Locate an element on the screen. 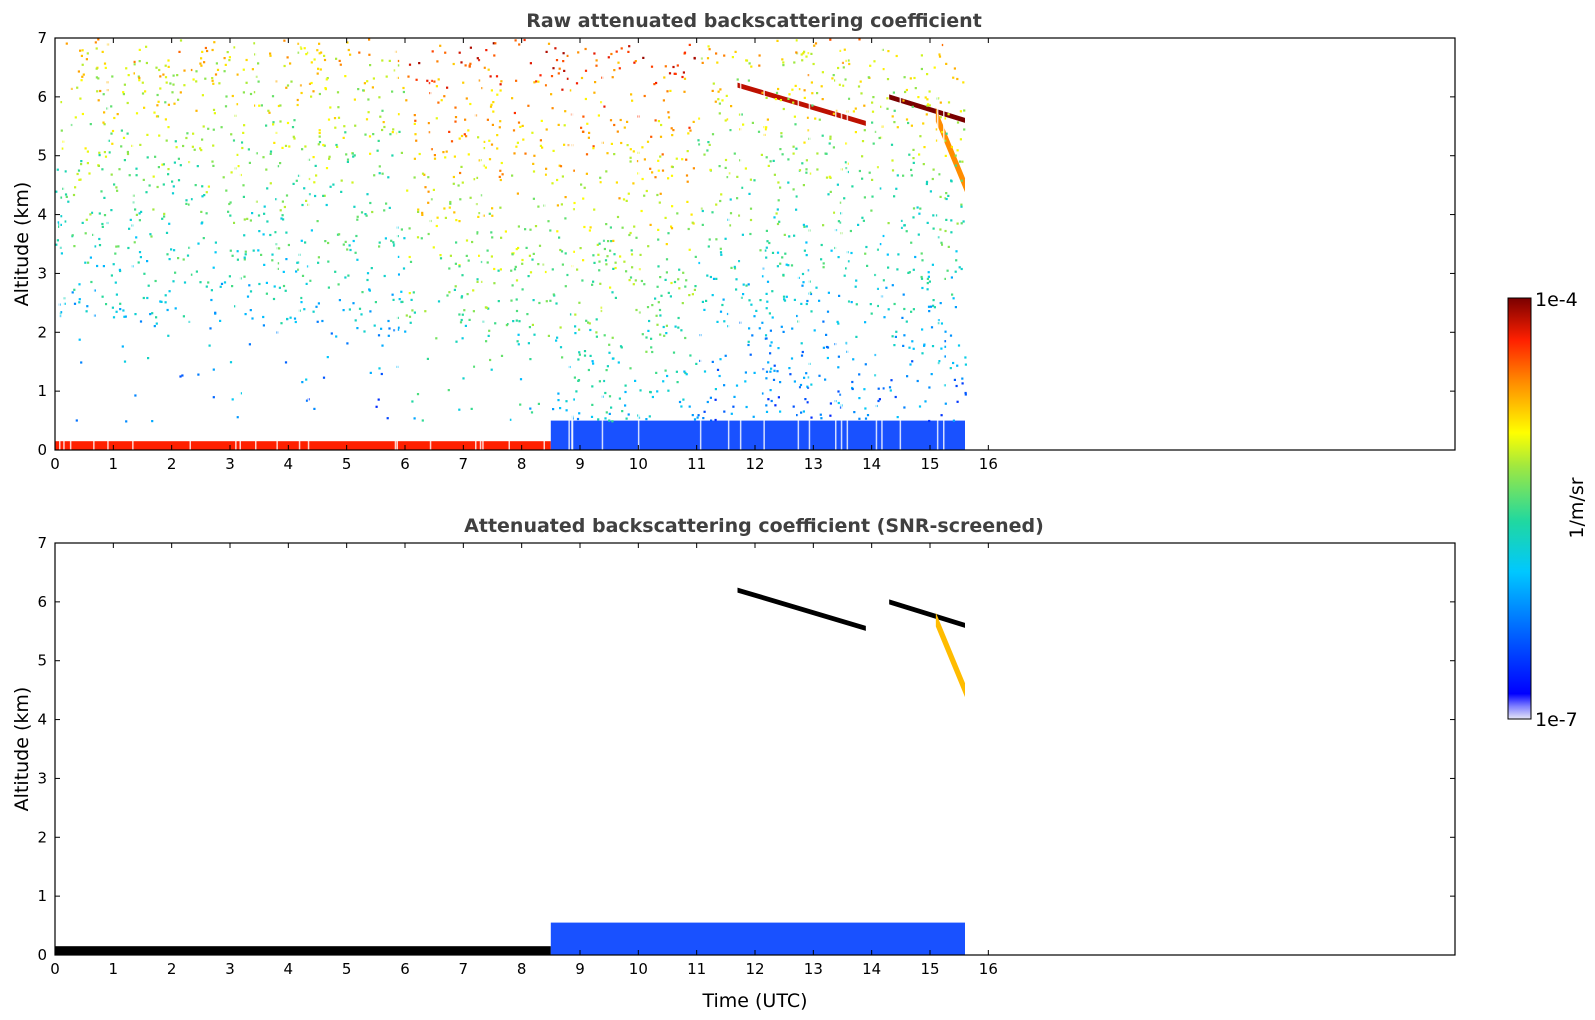 Image resolution: width=1595 pixels, height=1020 pixels. dropout-stripe is located at coordinates (847, 244).